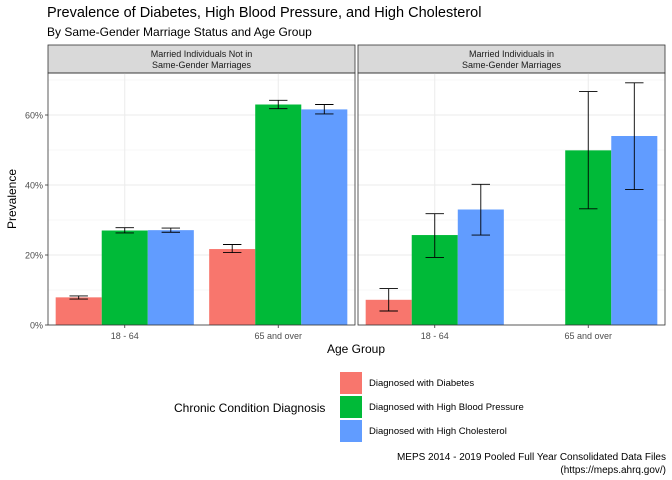 The width and height of the screenshot is (672, 480). I want to click on y-axis-title: Prevalence, so click(12, 199).